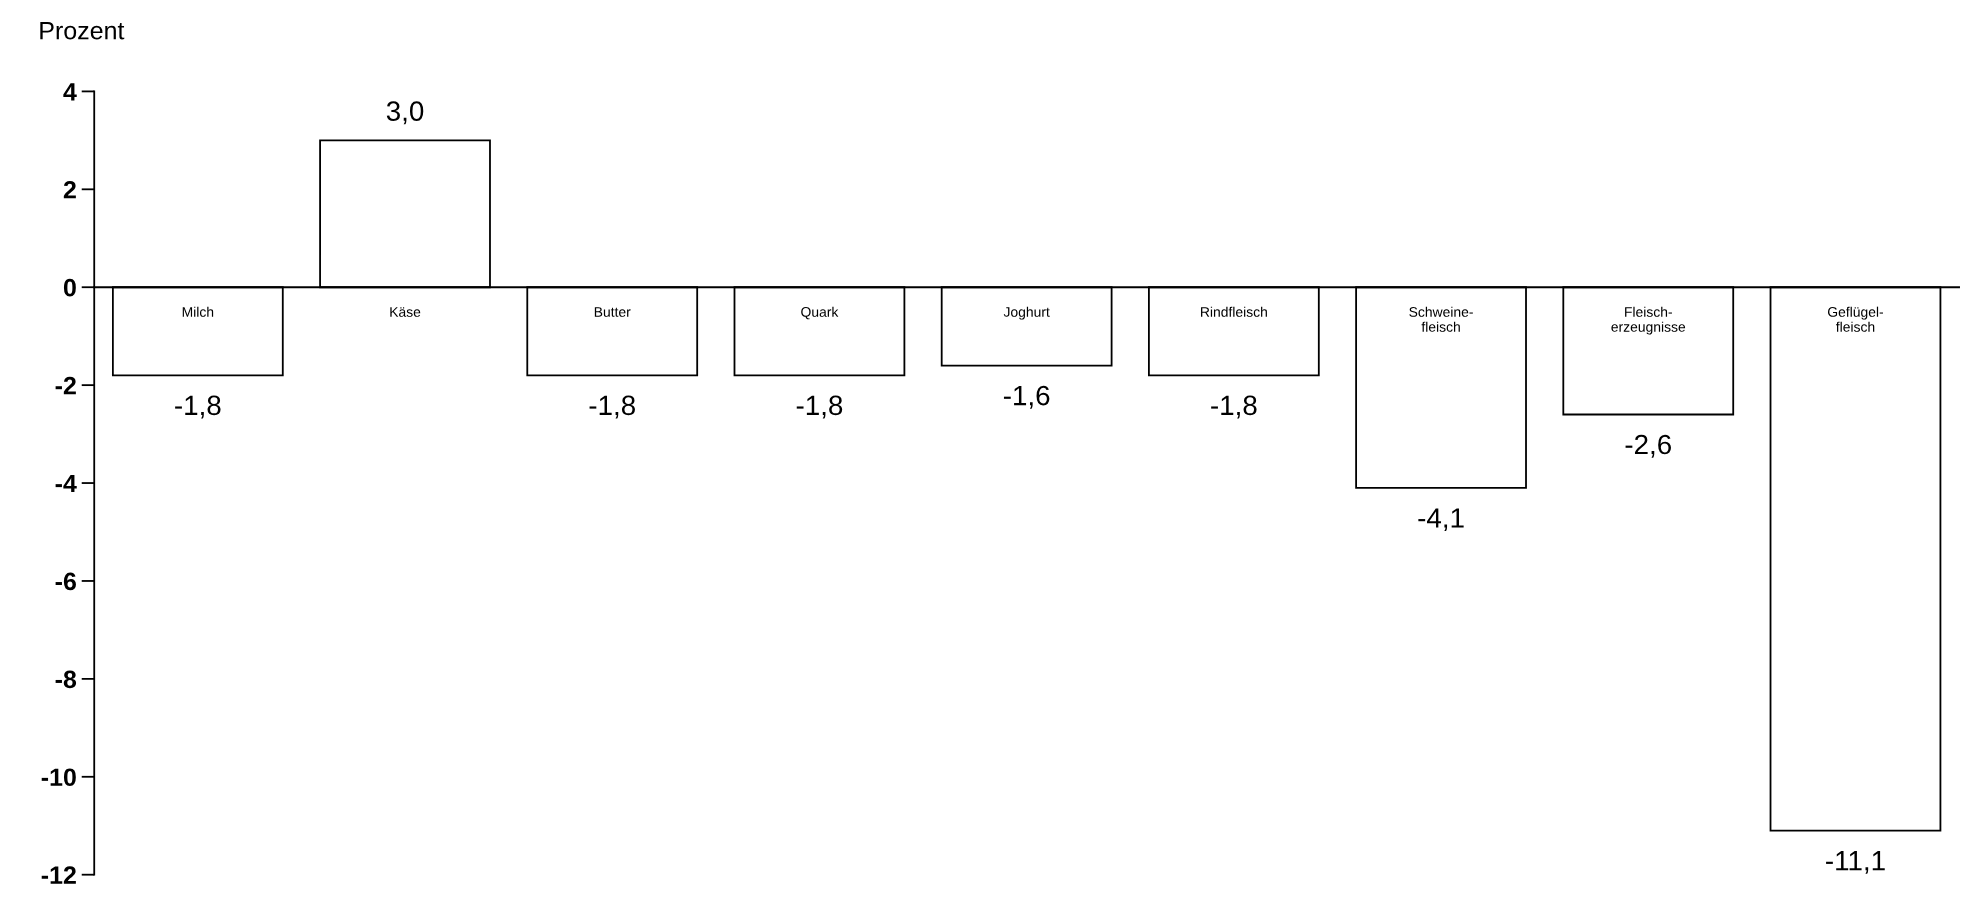 The height and width of the screenshot is (914, 1963). I want to click on data-label: -2,6, so click(1648, 446).